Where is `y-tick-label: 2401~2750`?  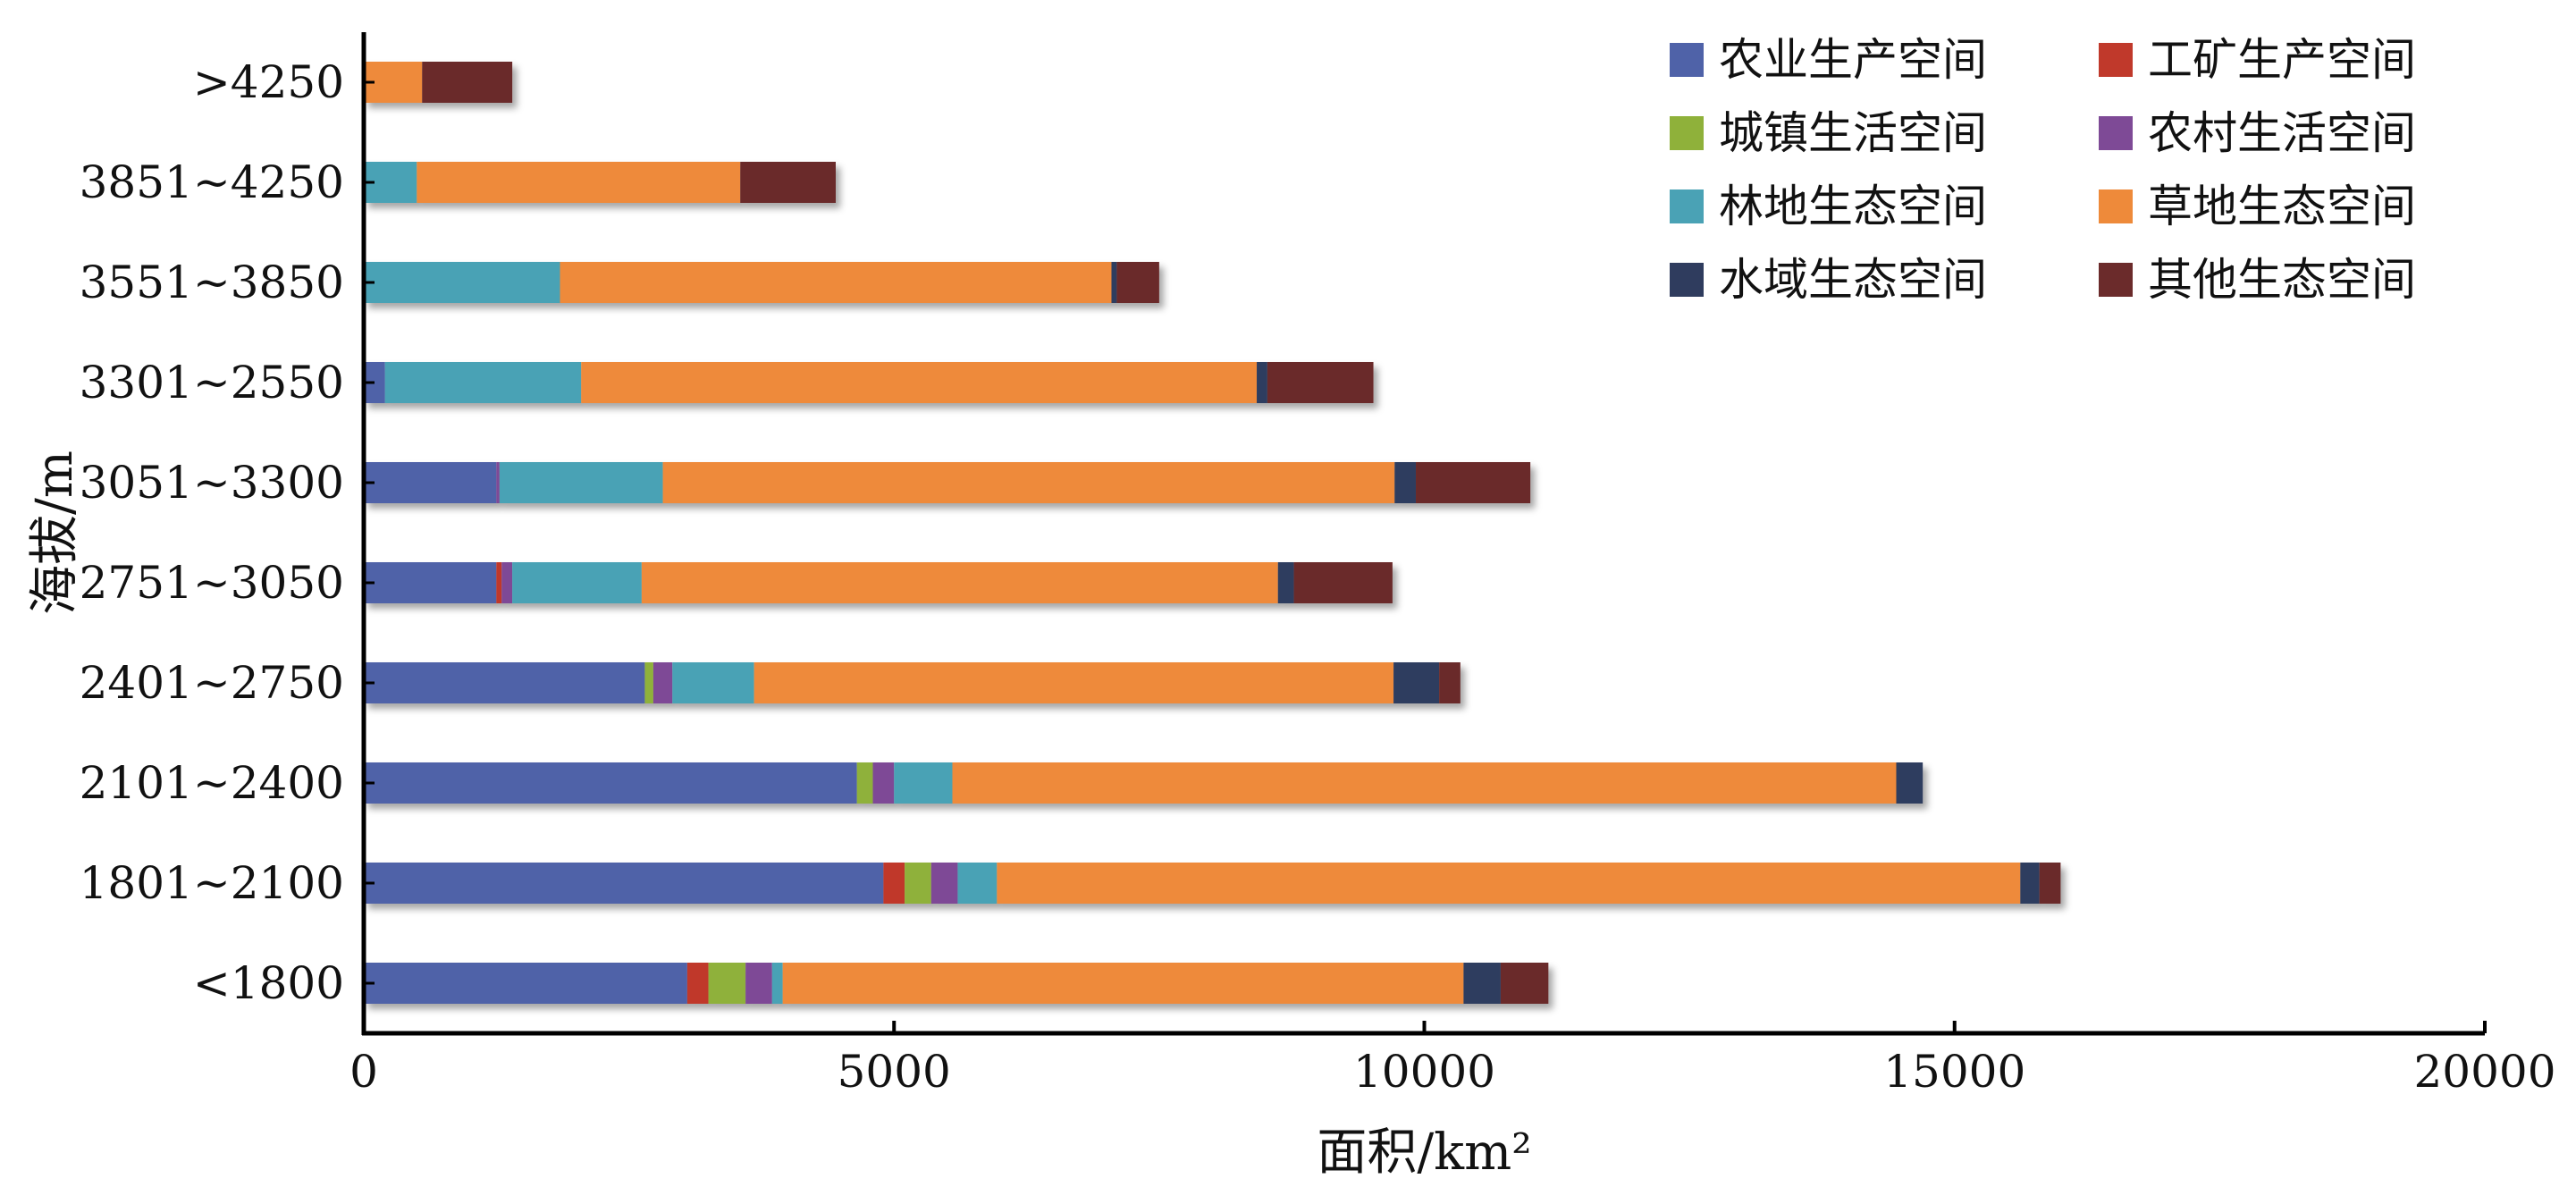 y-tick-label: 2401~2750 is located at coordinates (212, 683).